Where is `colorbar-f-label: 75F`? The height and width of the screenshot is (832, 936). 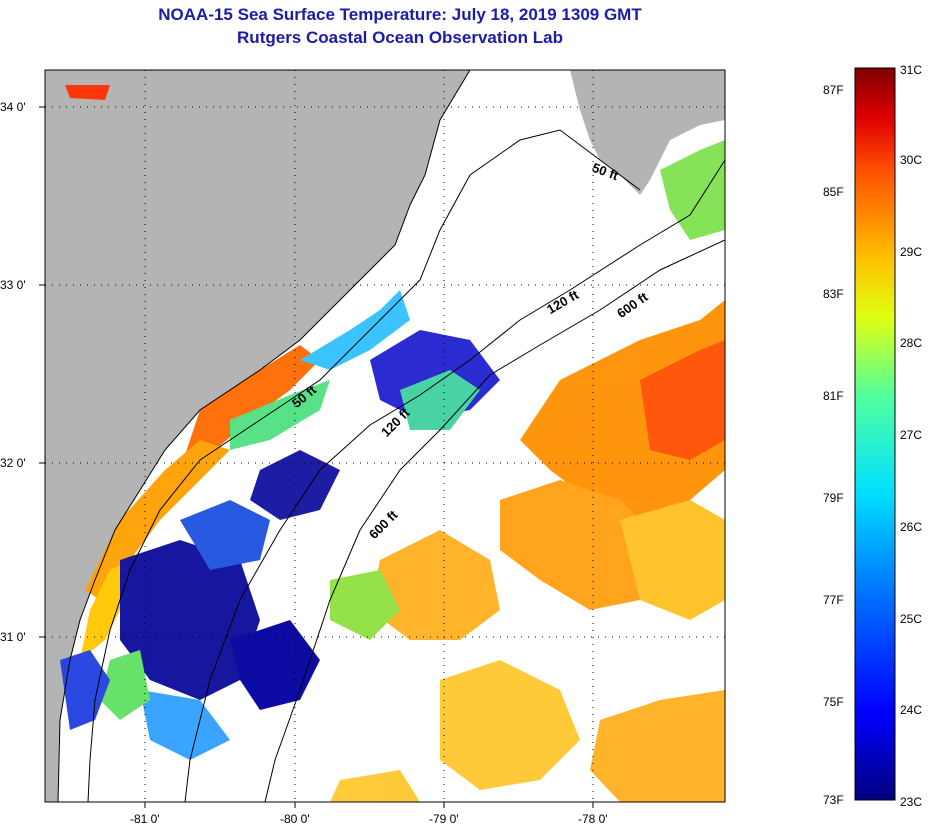
colorbar-f-label: 75F is located at coordinates (833, 702).